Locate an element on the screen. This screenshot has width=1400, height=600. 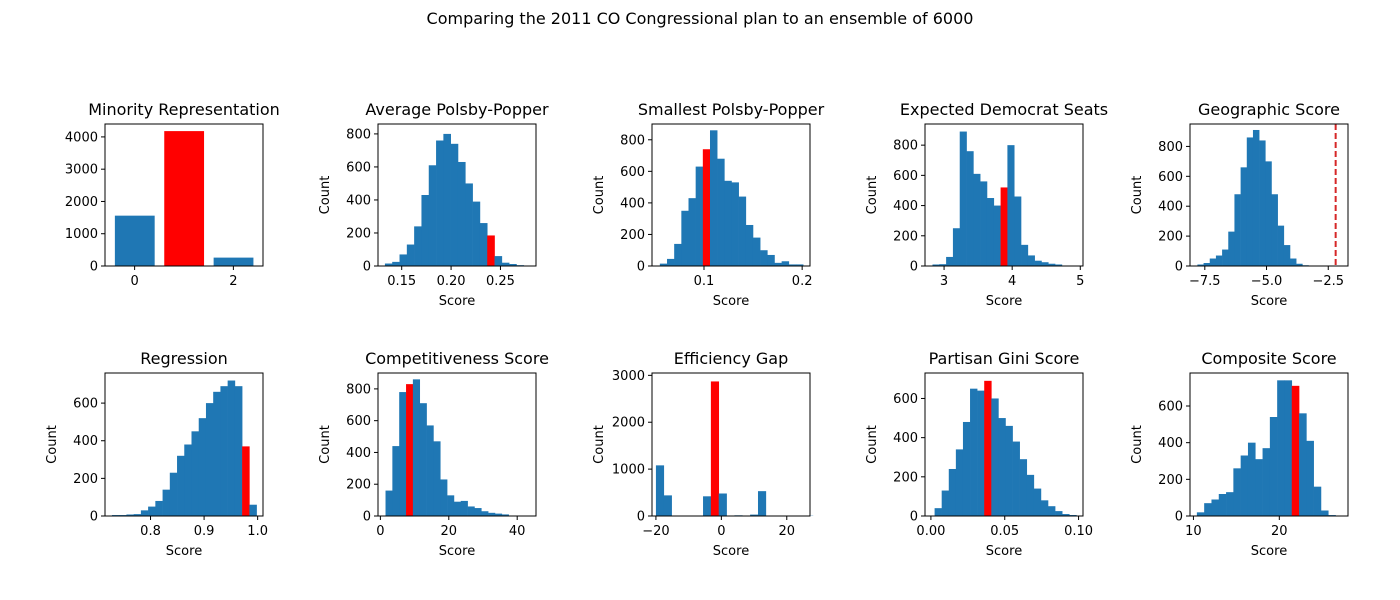
x-tick-label: 0.9 is located at coordinates (204, 531).